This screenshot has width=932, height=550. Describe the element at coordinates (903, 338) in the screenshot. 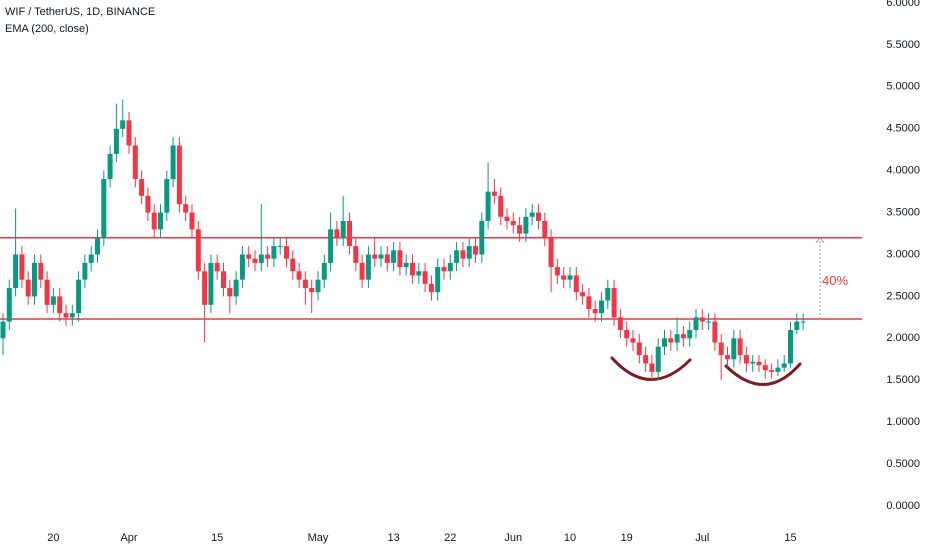

I see `y-tick-label: 2.0000` at that location.